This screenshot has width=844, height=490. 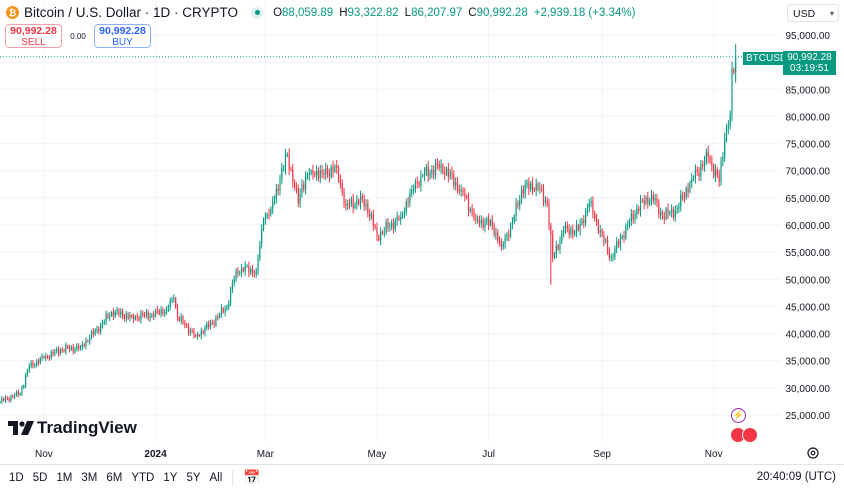 What do you see at coordinates (114, 477) in the screenshot?
I see `range-6m: 6M` at bounding box center [114, 477].